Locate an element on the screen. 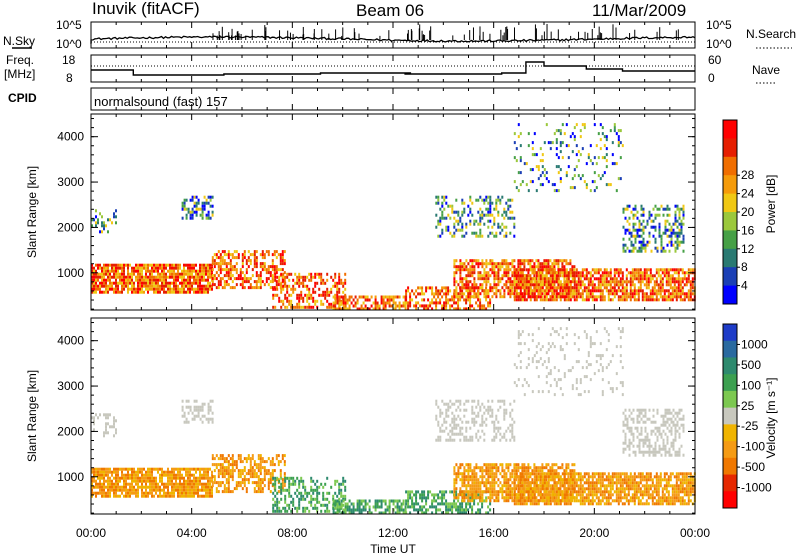 Image resolution: width=800 pixels, height=554 pixels. colorbar-tick-label: 500 is located at coordinates (751, 365).